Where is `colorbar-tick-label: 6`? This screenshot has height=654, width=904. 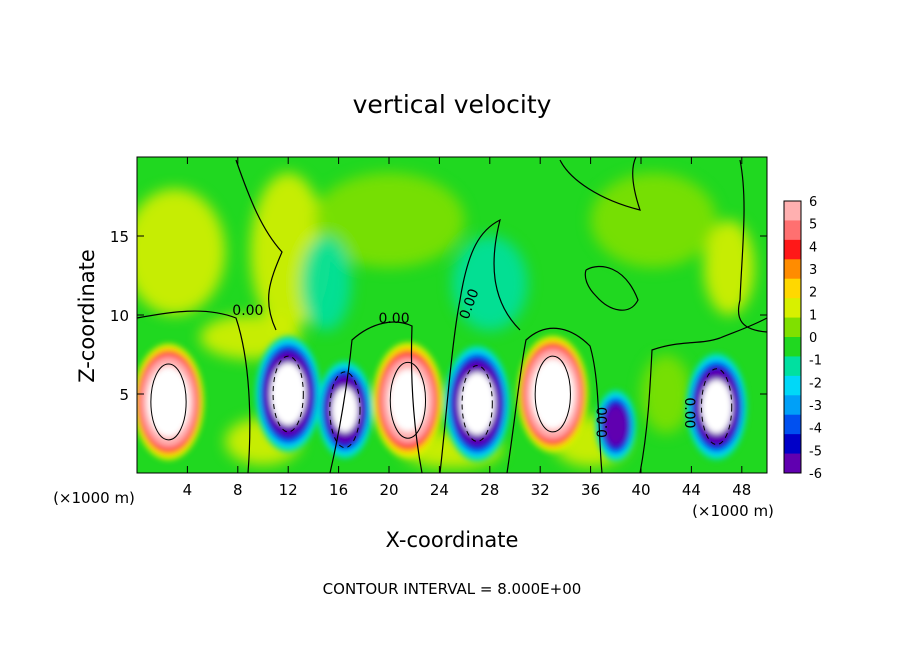 colorbar-tick-label: 6 is located at coordinates (813, 202).